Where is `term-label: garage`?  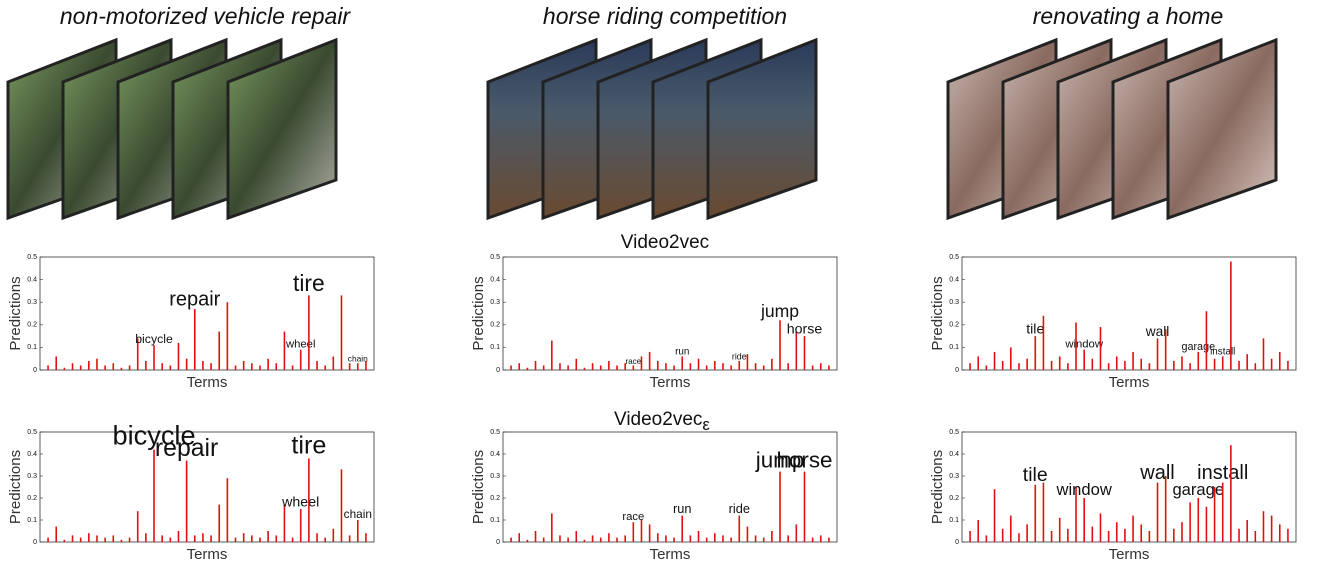 term-label: garage is located at coordinates (1198, 489).